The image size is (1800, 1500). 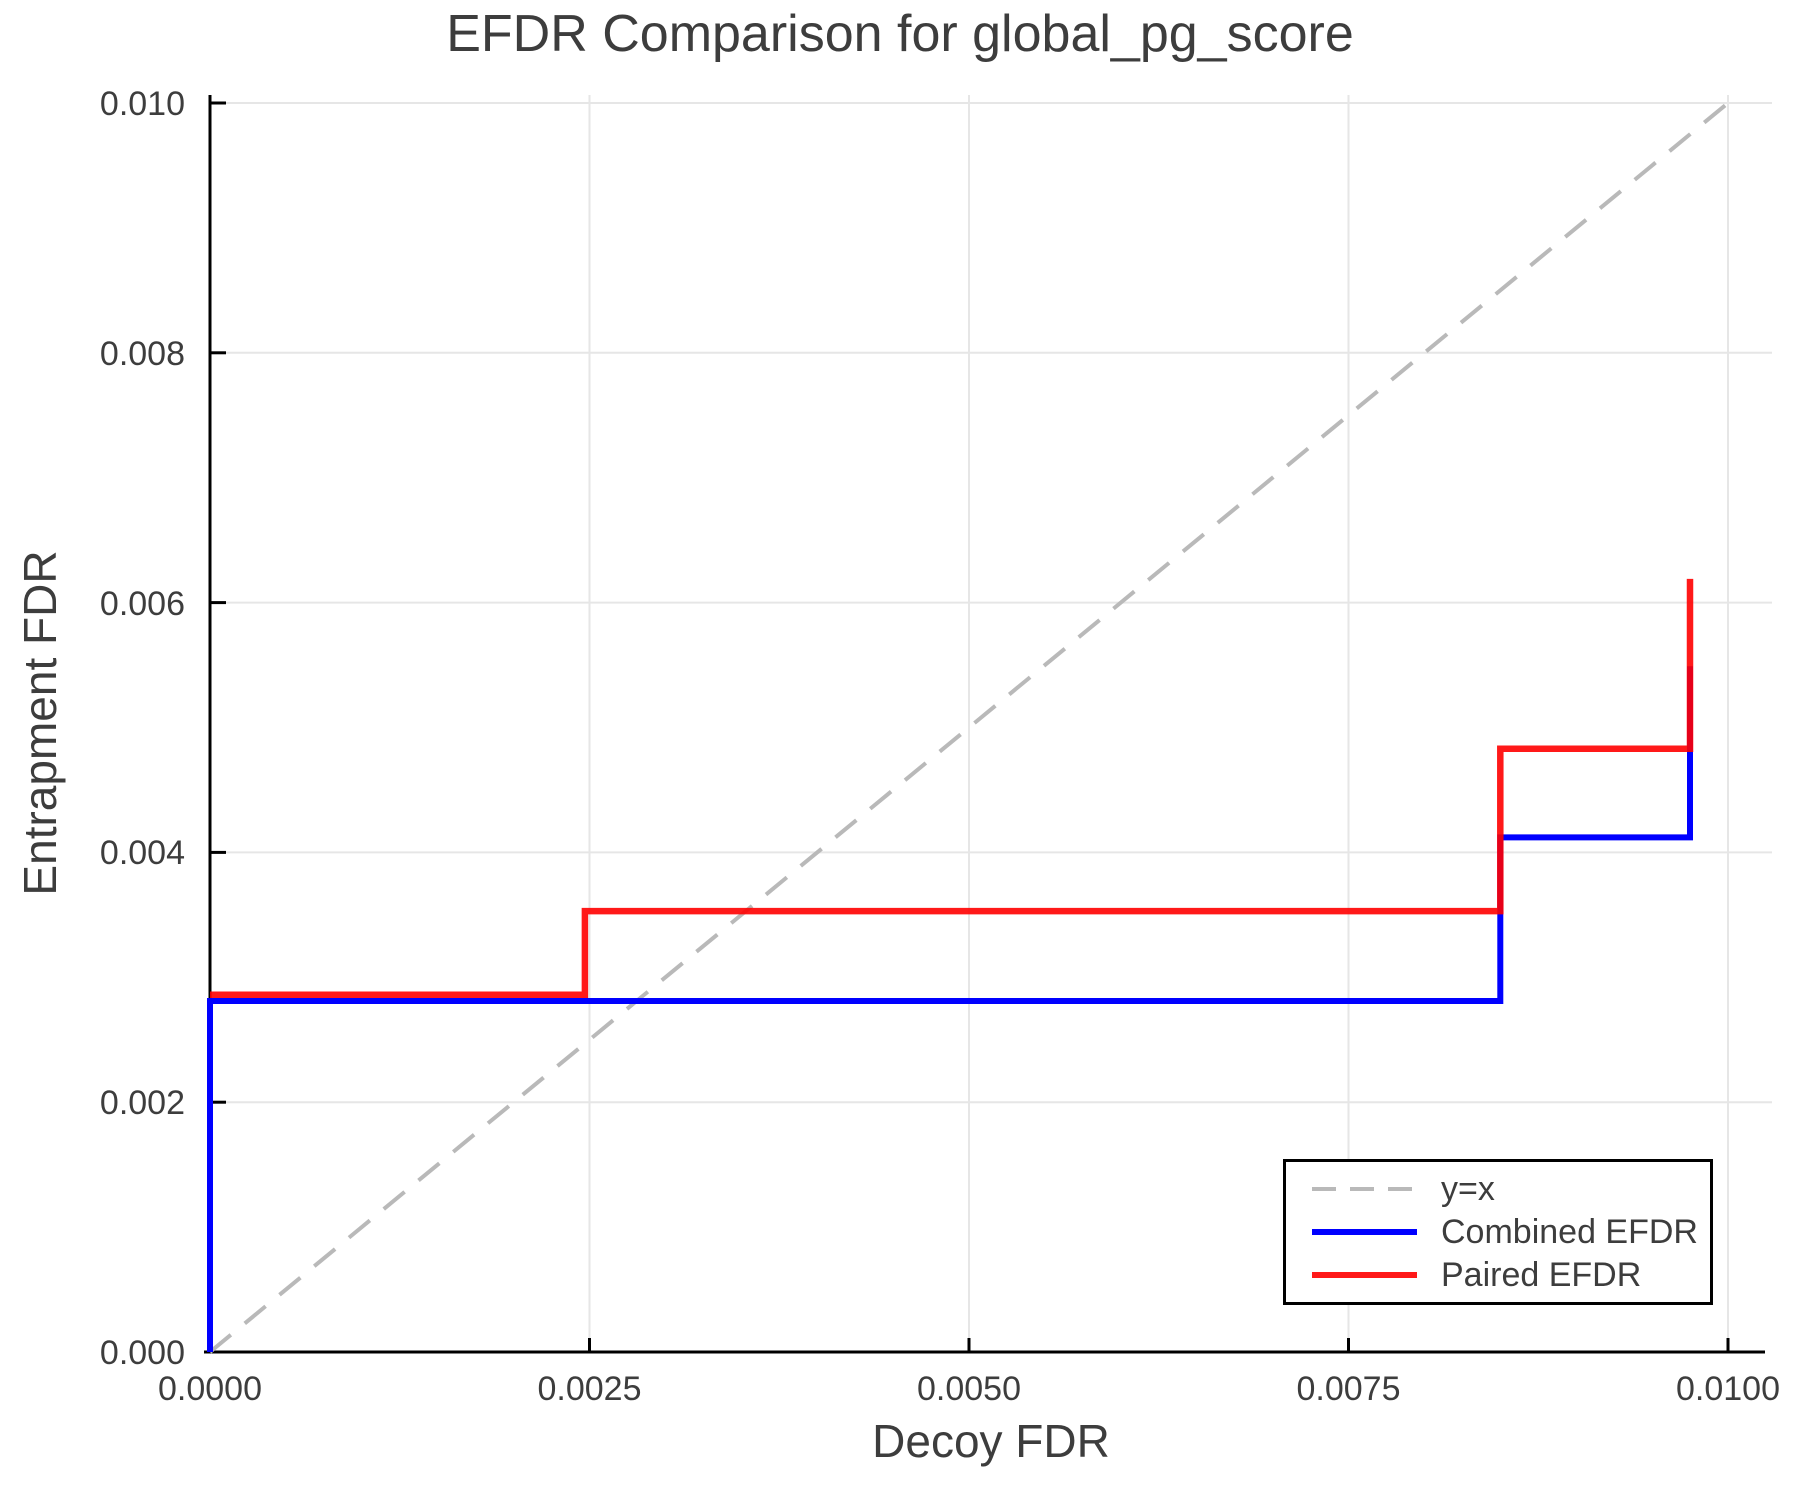 I want to click on y-tick-label: 0.008, so click(x=142, y=353).